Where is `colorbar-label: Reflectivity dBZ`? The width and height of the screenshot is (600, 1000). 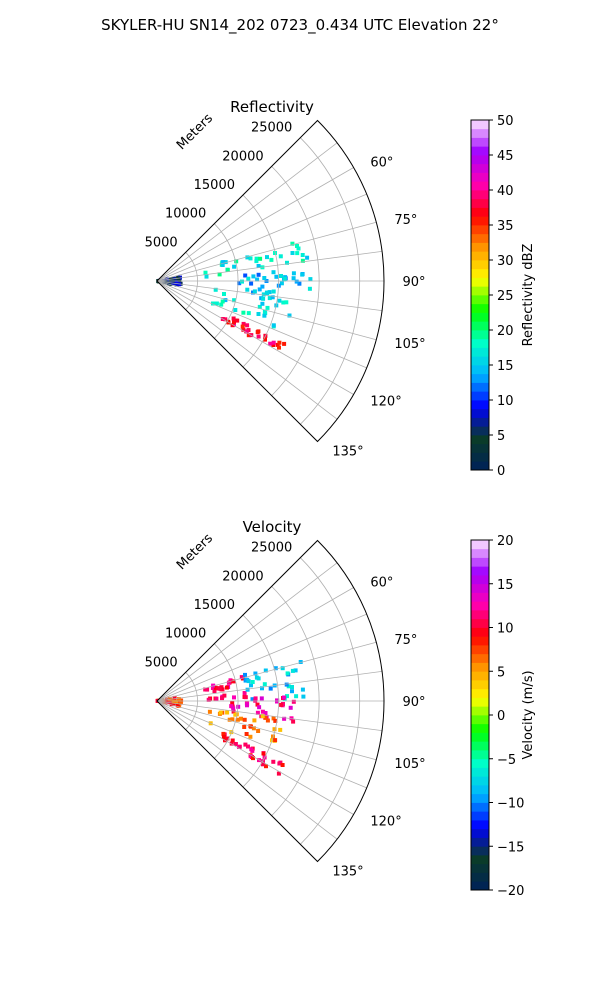 colorbar-label: Reflectivity dBZ is located at coordinates (528, 295).